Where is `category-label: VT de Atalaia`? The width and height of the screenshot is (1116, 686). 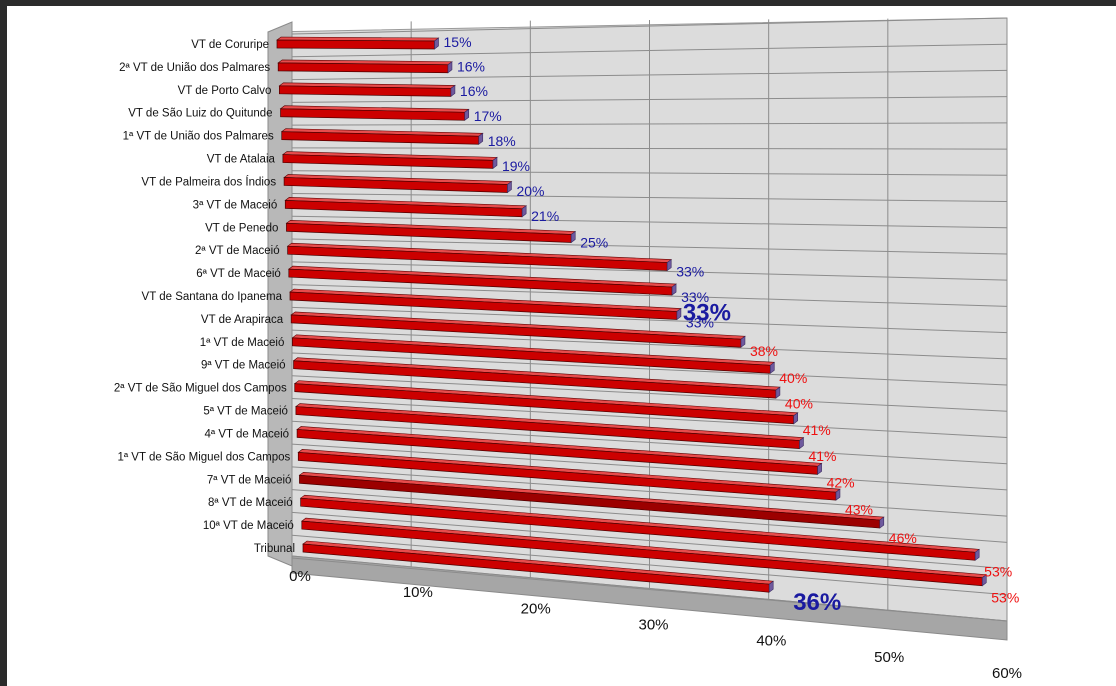
category-label: VT de Atalaia is located at coordinates (241, 160).